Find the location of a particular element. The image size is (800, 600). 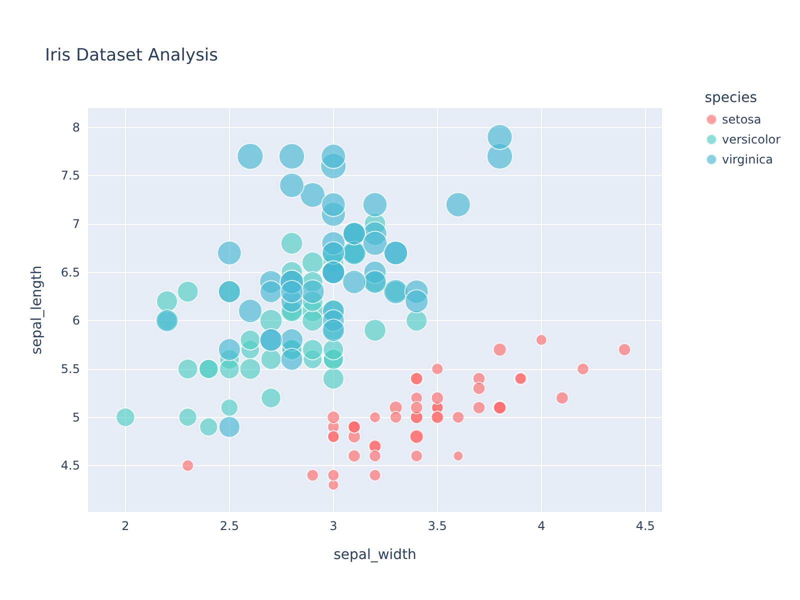

y-tick-label: 5 is located at coordinates (76, 417).